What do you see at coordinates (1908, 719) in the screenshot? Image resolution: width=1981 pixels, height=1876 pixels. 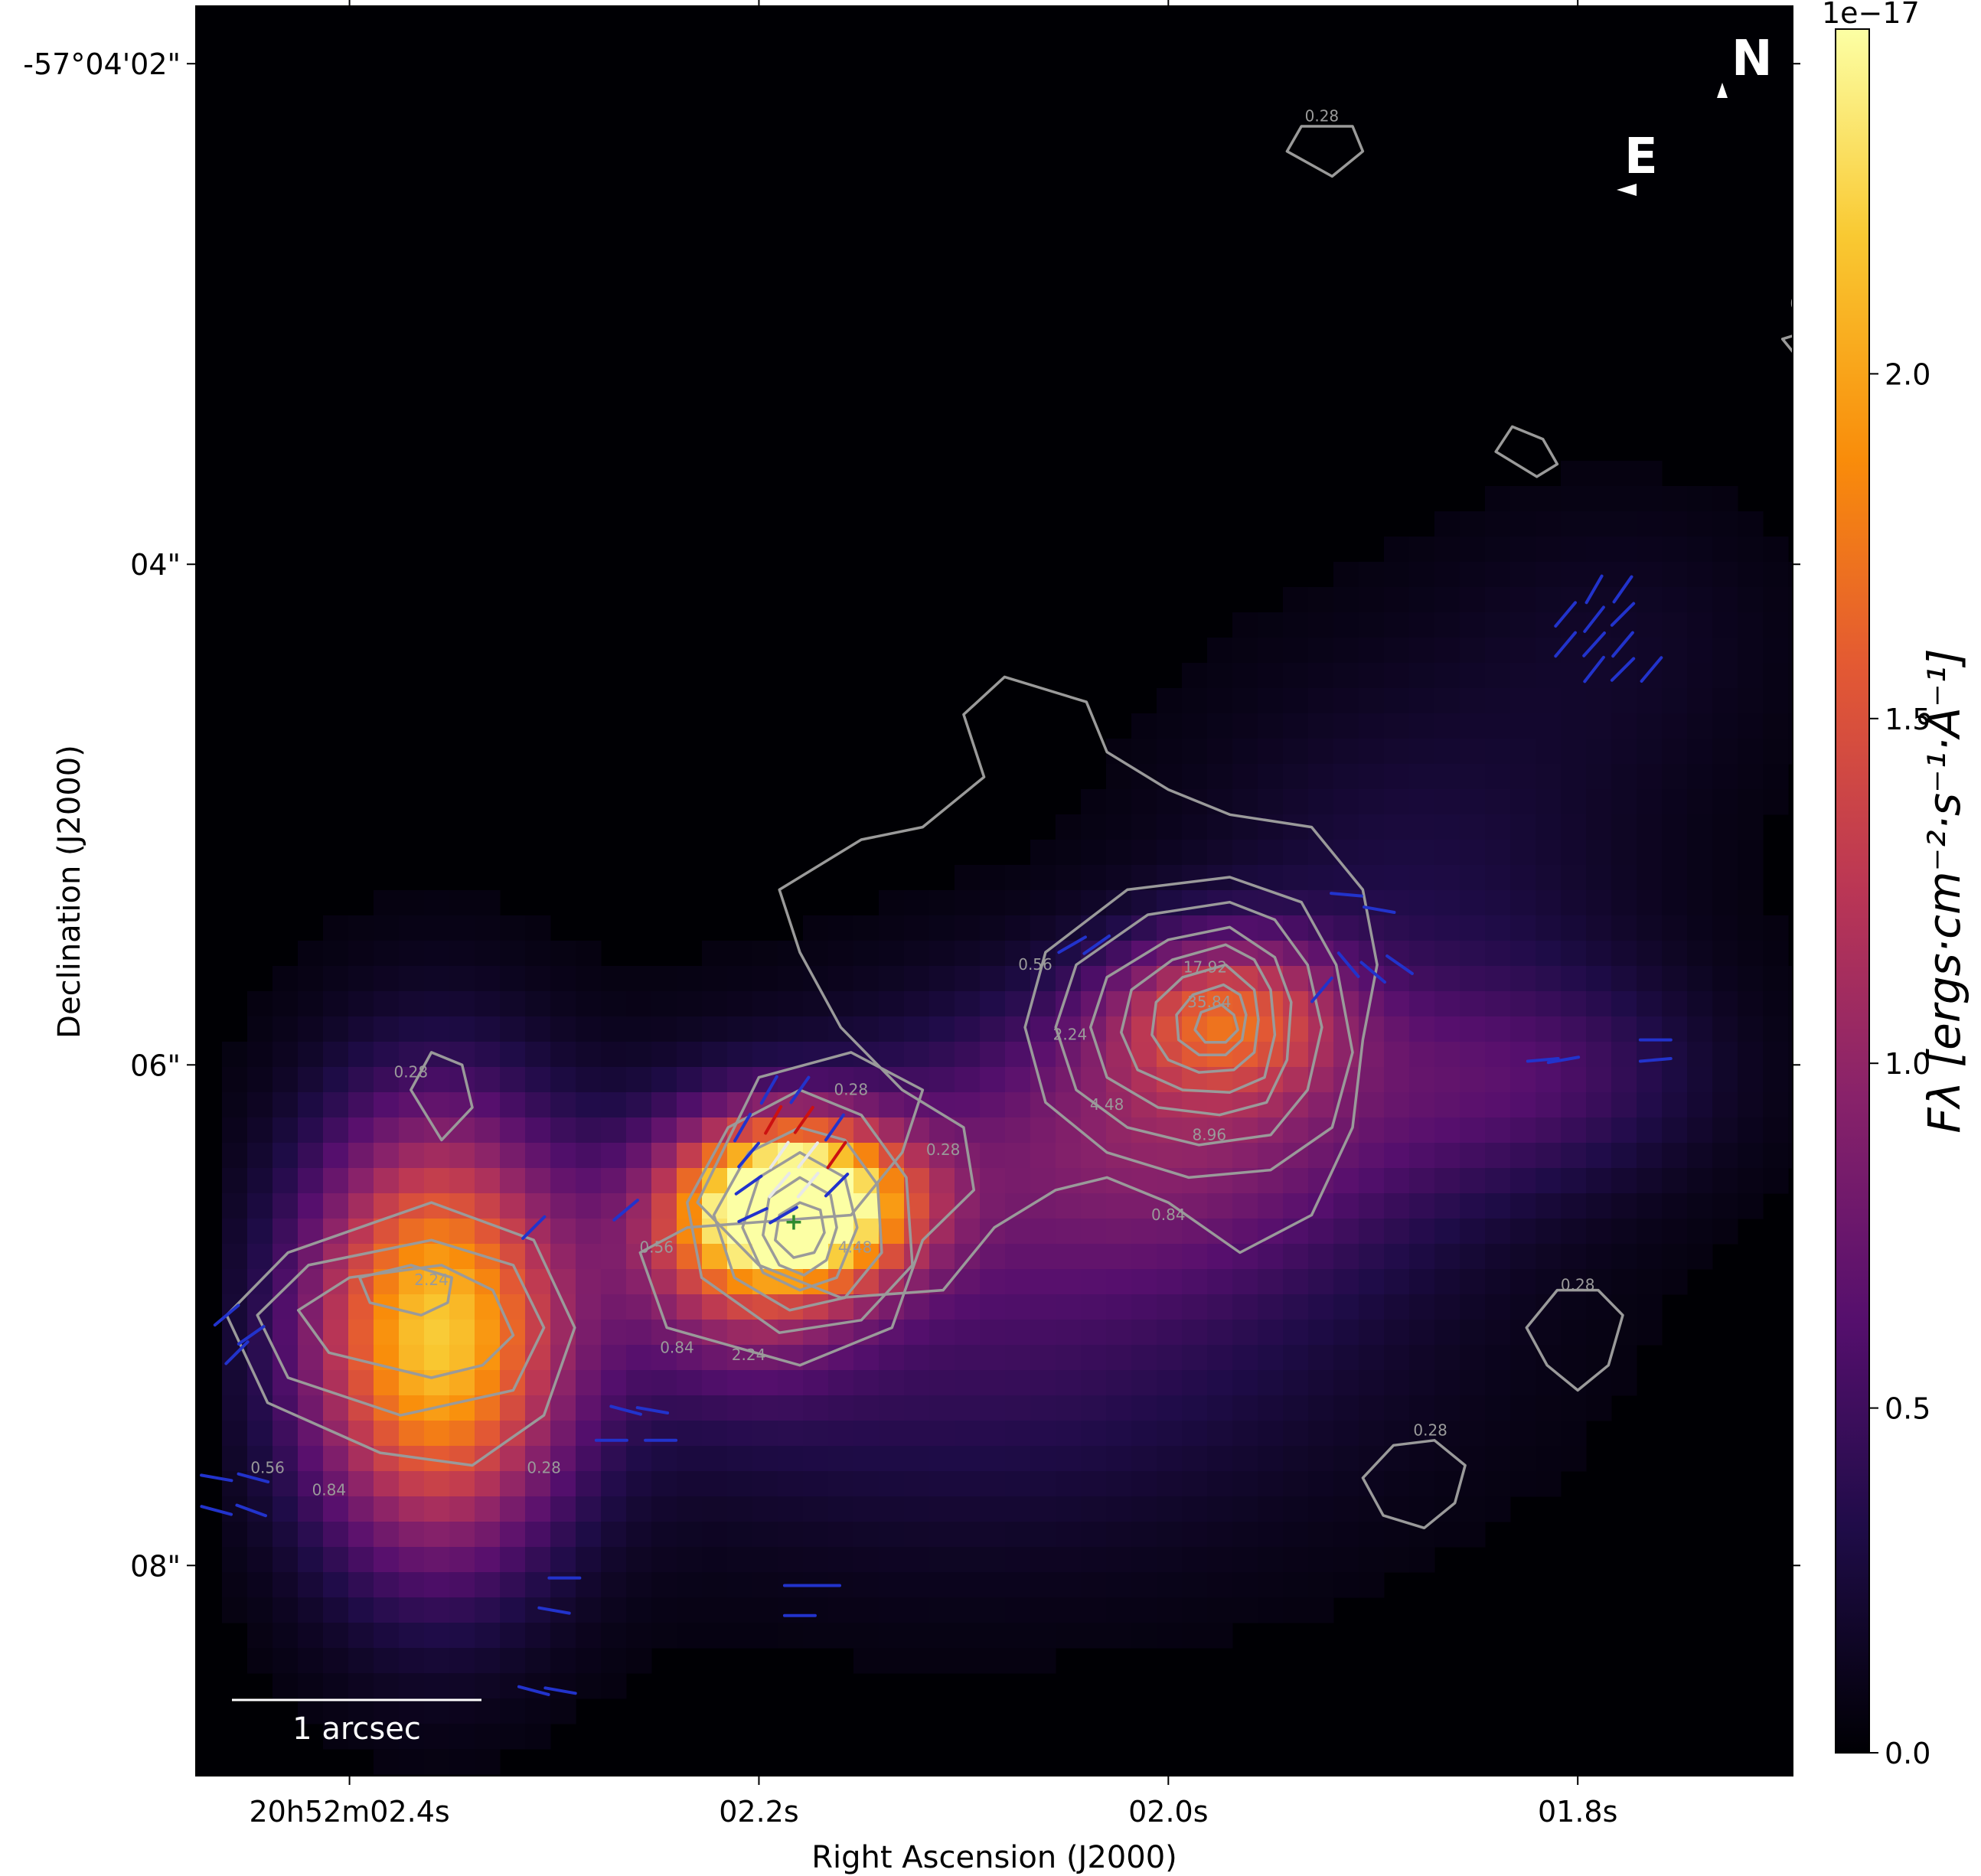 I see `colorbar-tick-label: 1.5` at bounding box center [1908, 719].